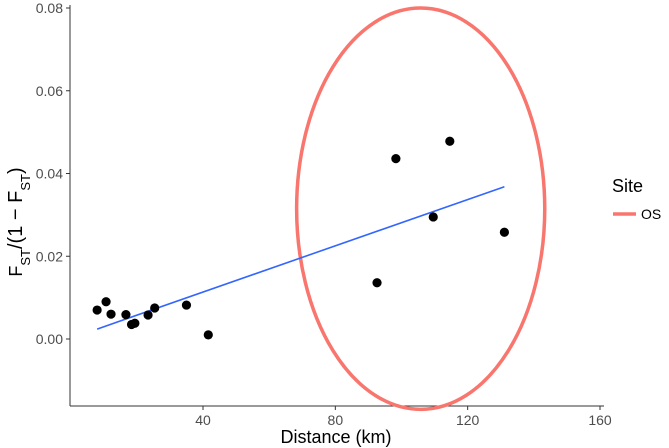 This screenshot has width=669, height=448. What do you see at coordinates (627, 186) in the screenshot?
I see `legend-title: Site` at bounding box center [627, 186].